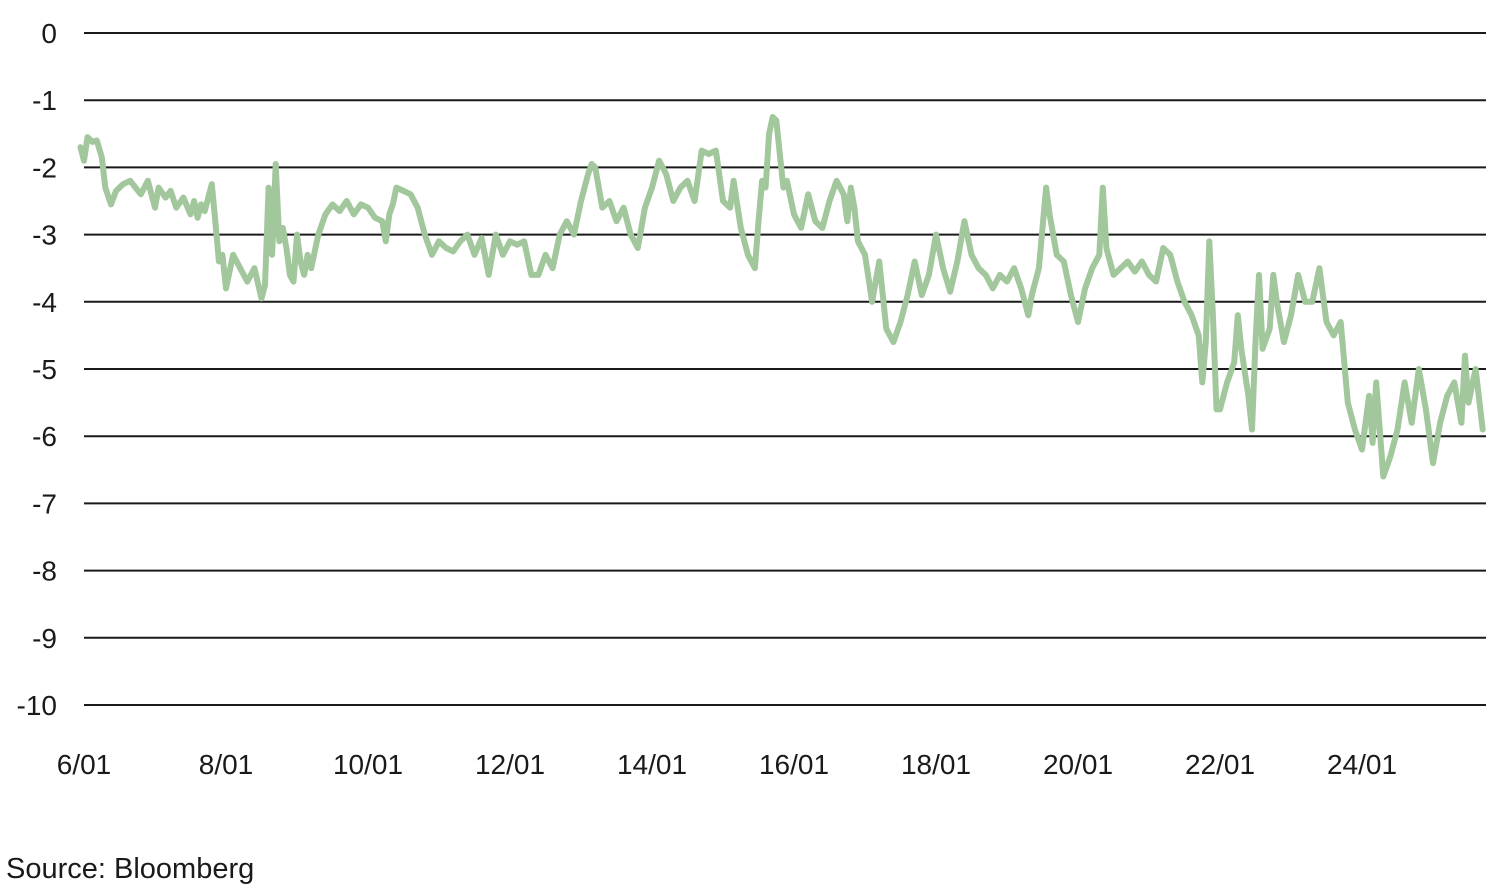 This screenshot has width=1508, height=894. Describe the element at coordinates (368, 764) in the screenshot. I see `x-tick-label: 10/01` at that location.